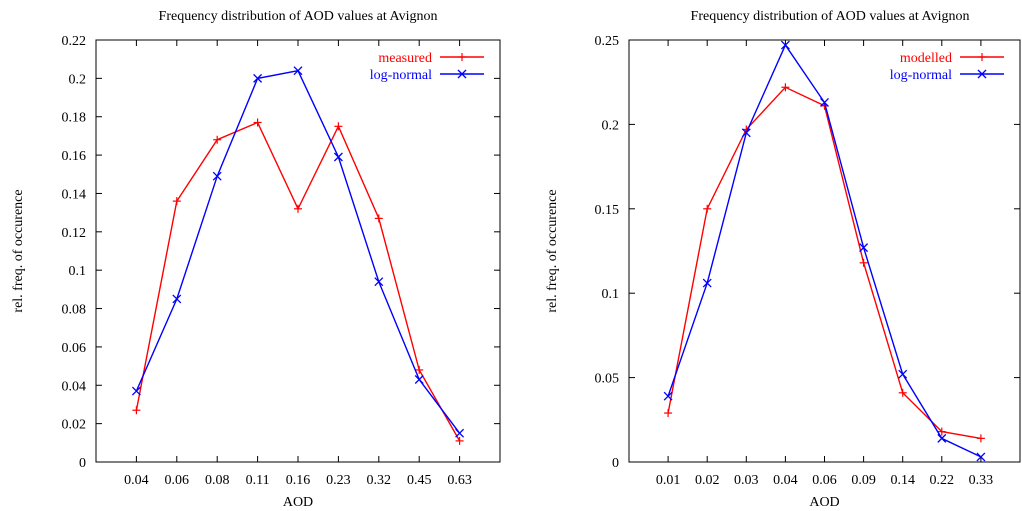 This screenshot has width=1022, height=511. What do you see at coordinates (74, 118) in the screenshot?
I see `chart-1-ytick-label: 0.18` at bounding box center [74, 118].